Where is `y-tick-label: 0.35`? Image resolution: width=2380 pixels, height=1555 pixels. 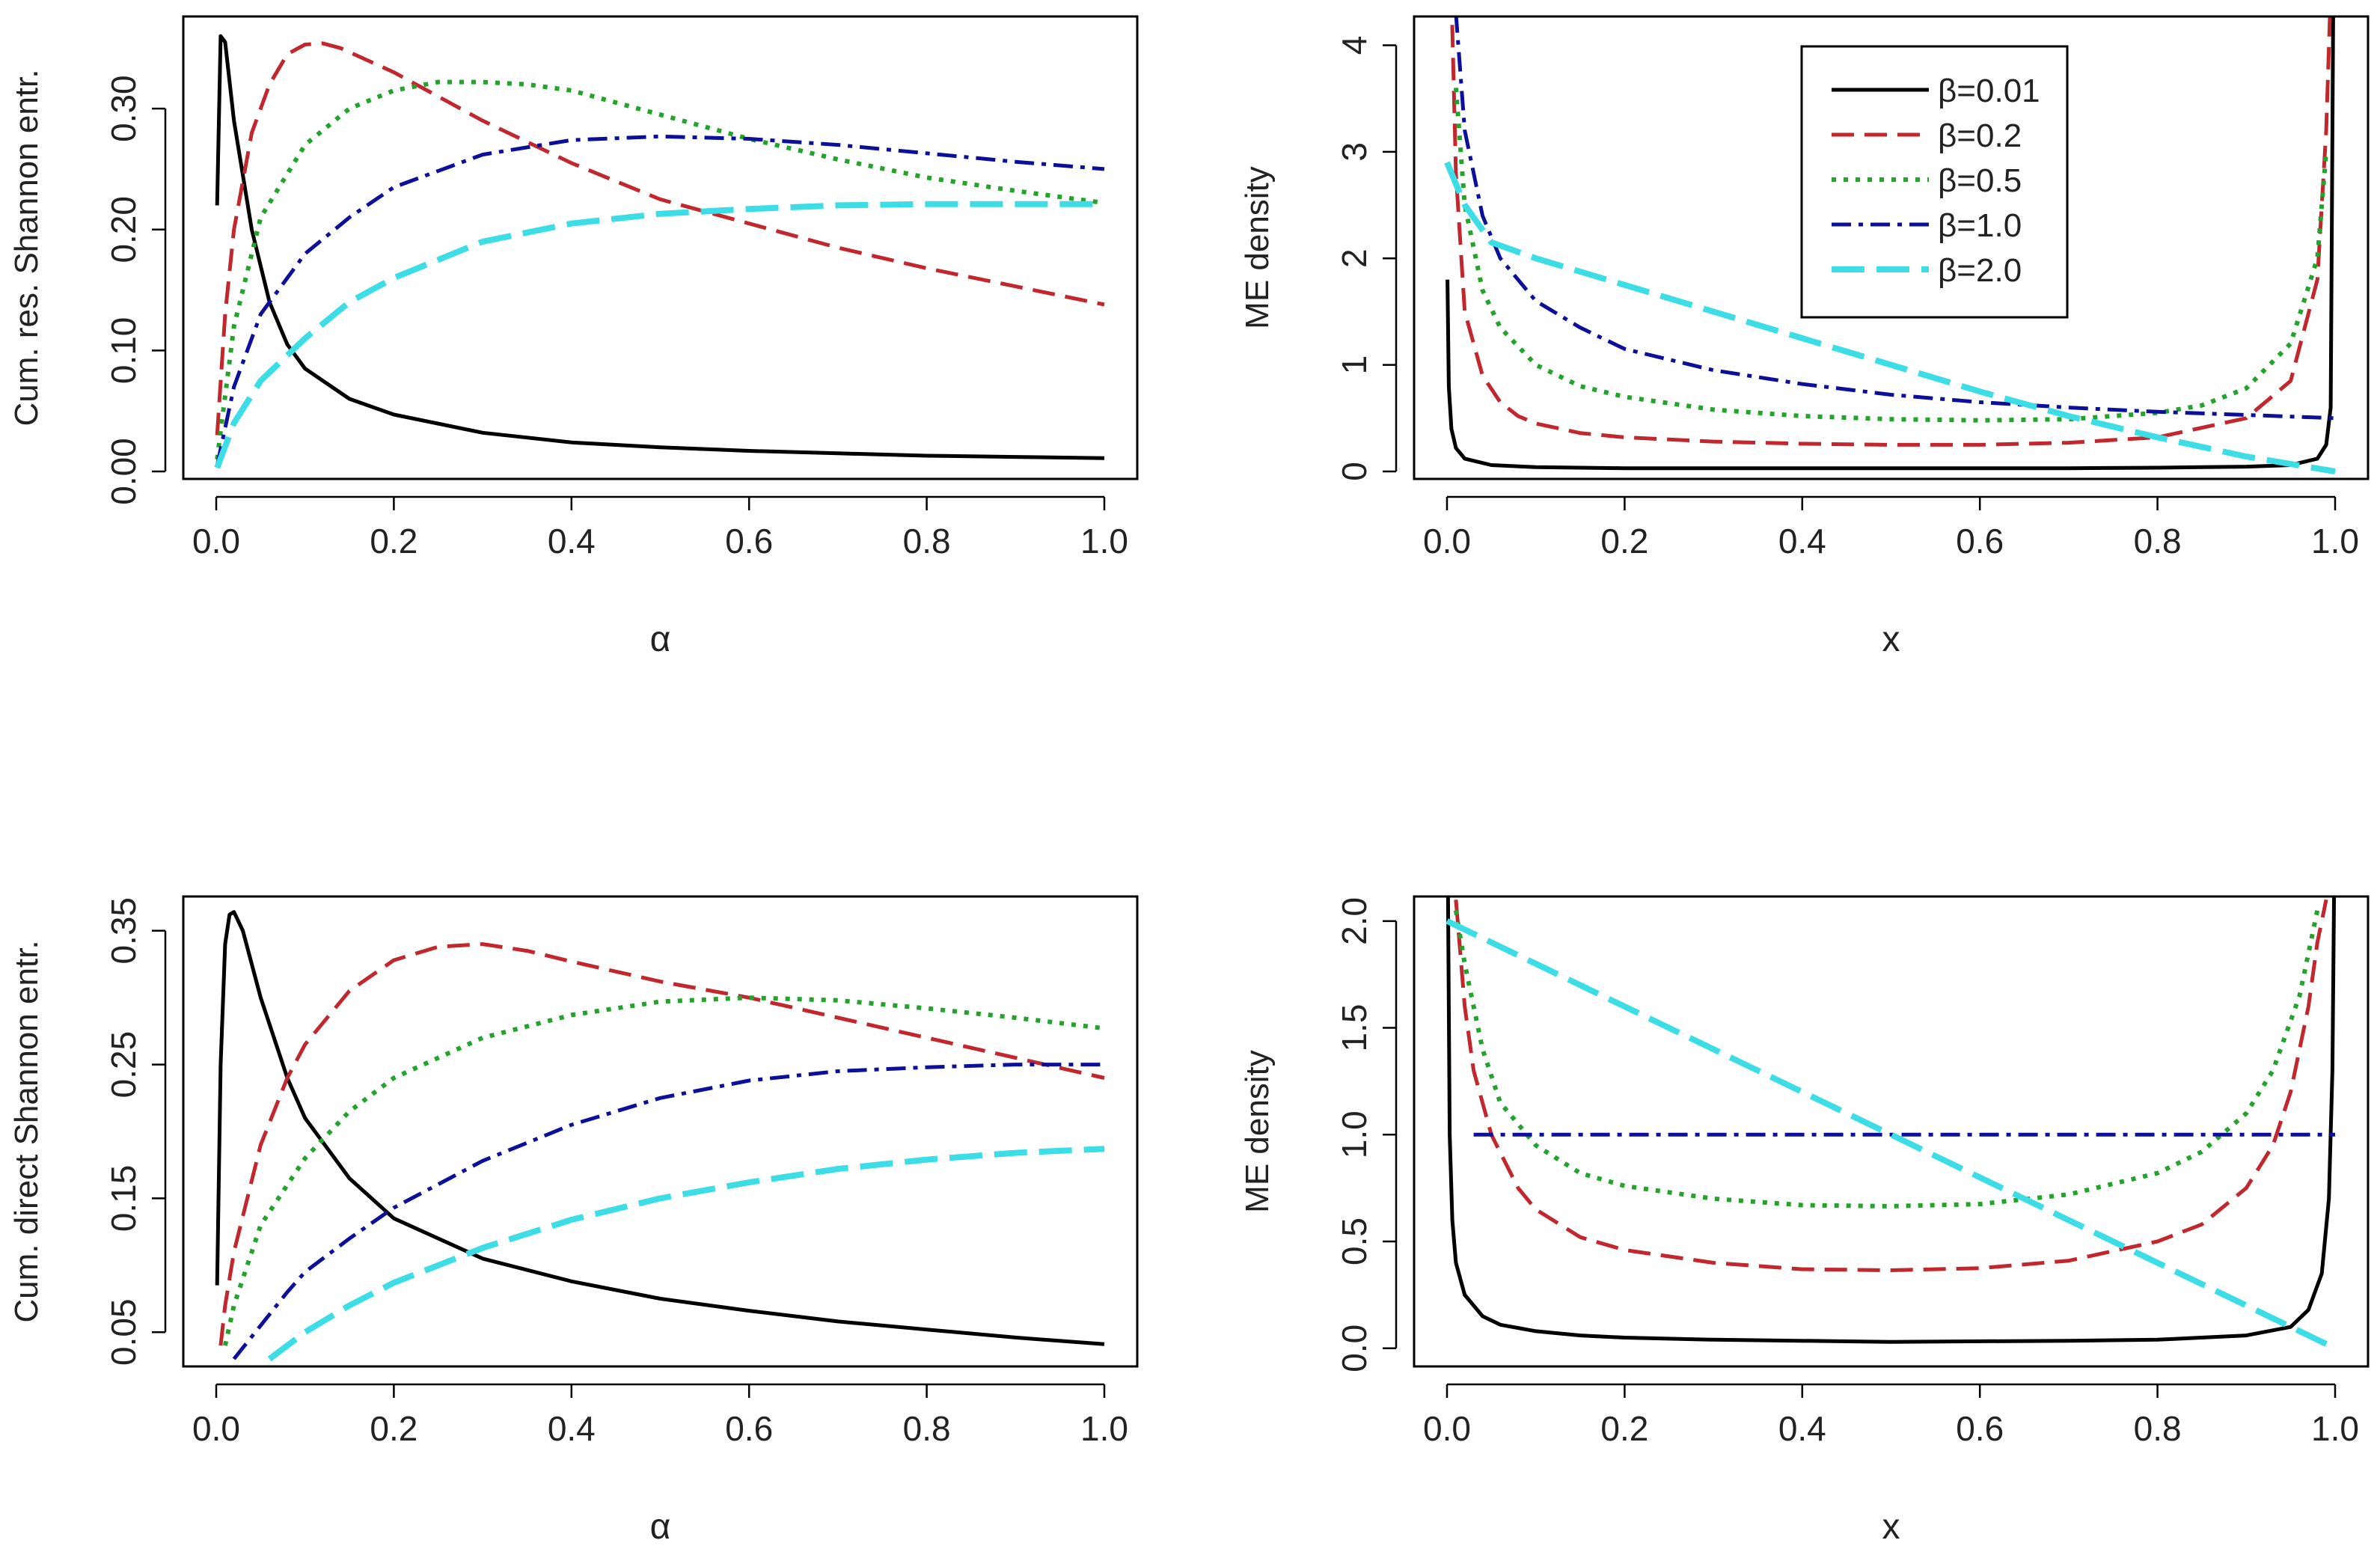
y-tick-label: 0.35 is located at coordinates (123, 931).